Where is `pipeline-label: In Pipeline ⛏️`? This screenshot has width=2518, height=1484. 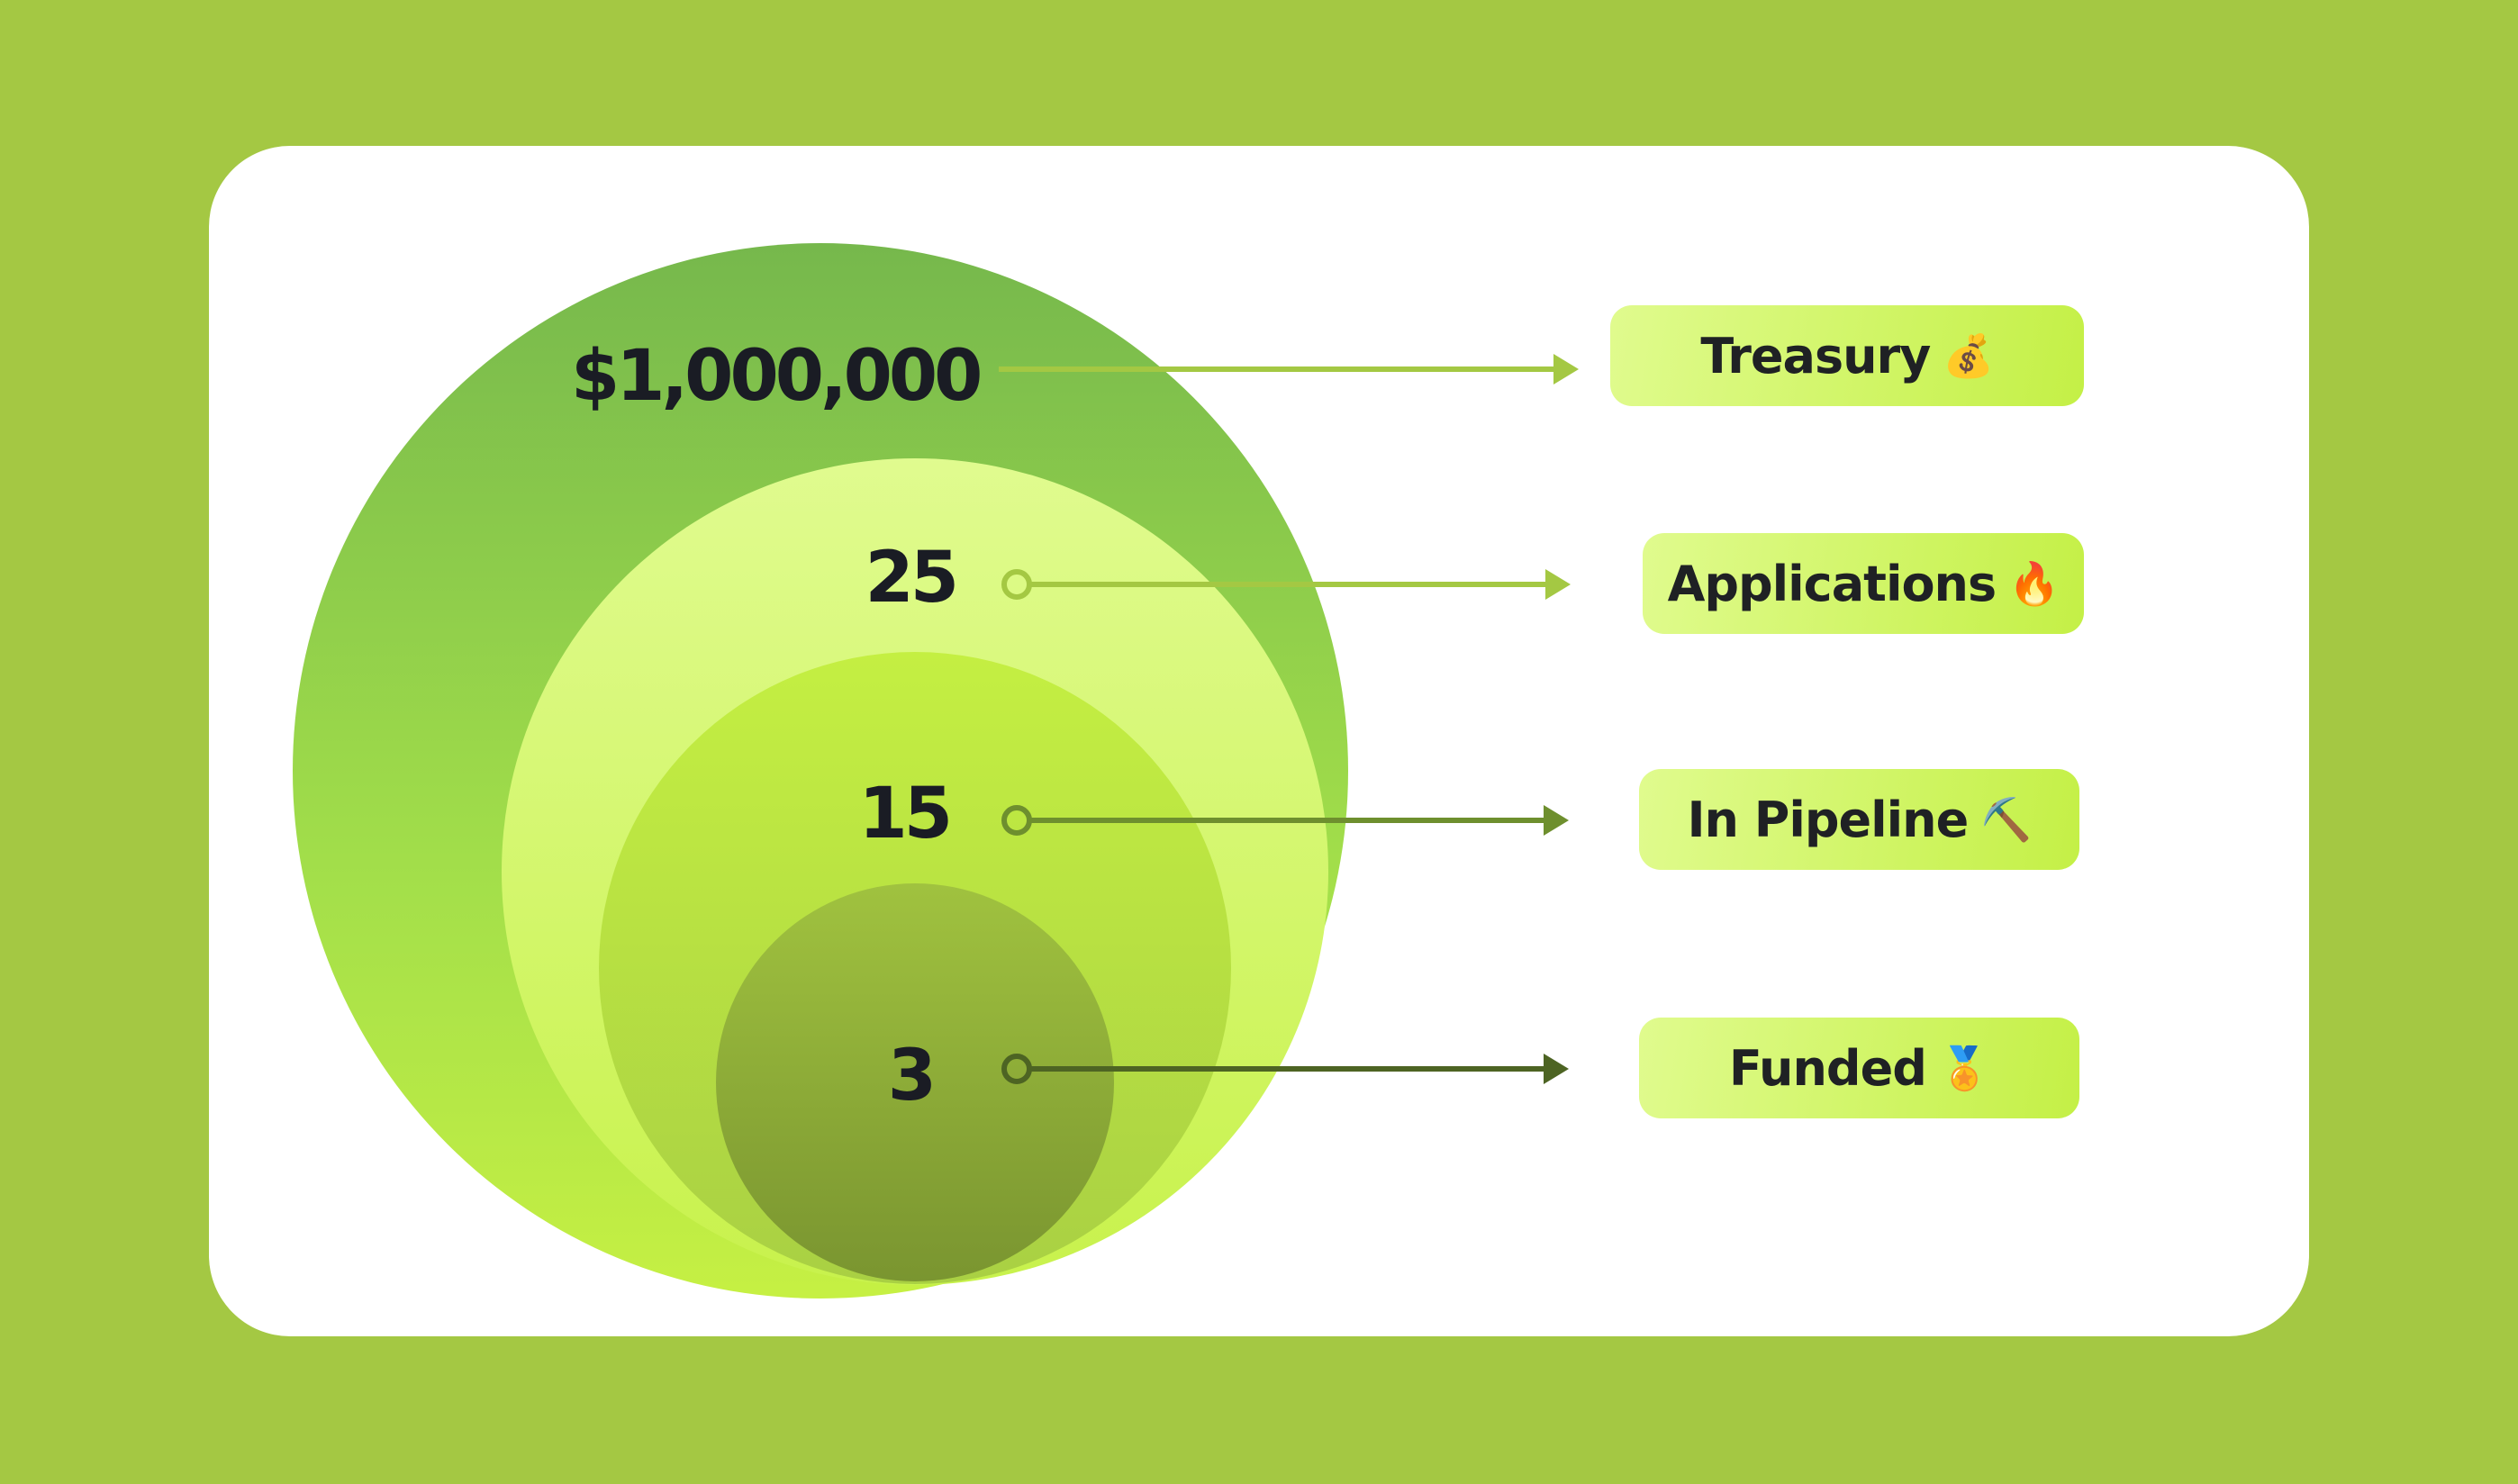
pipeline-label: In Pipeline ⛏️ is located at coordinates (1859, 819).